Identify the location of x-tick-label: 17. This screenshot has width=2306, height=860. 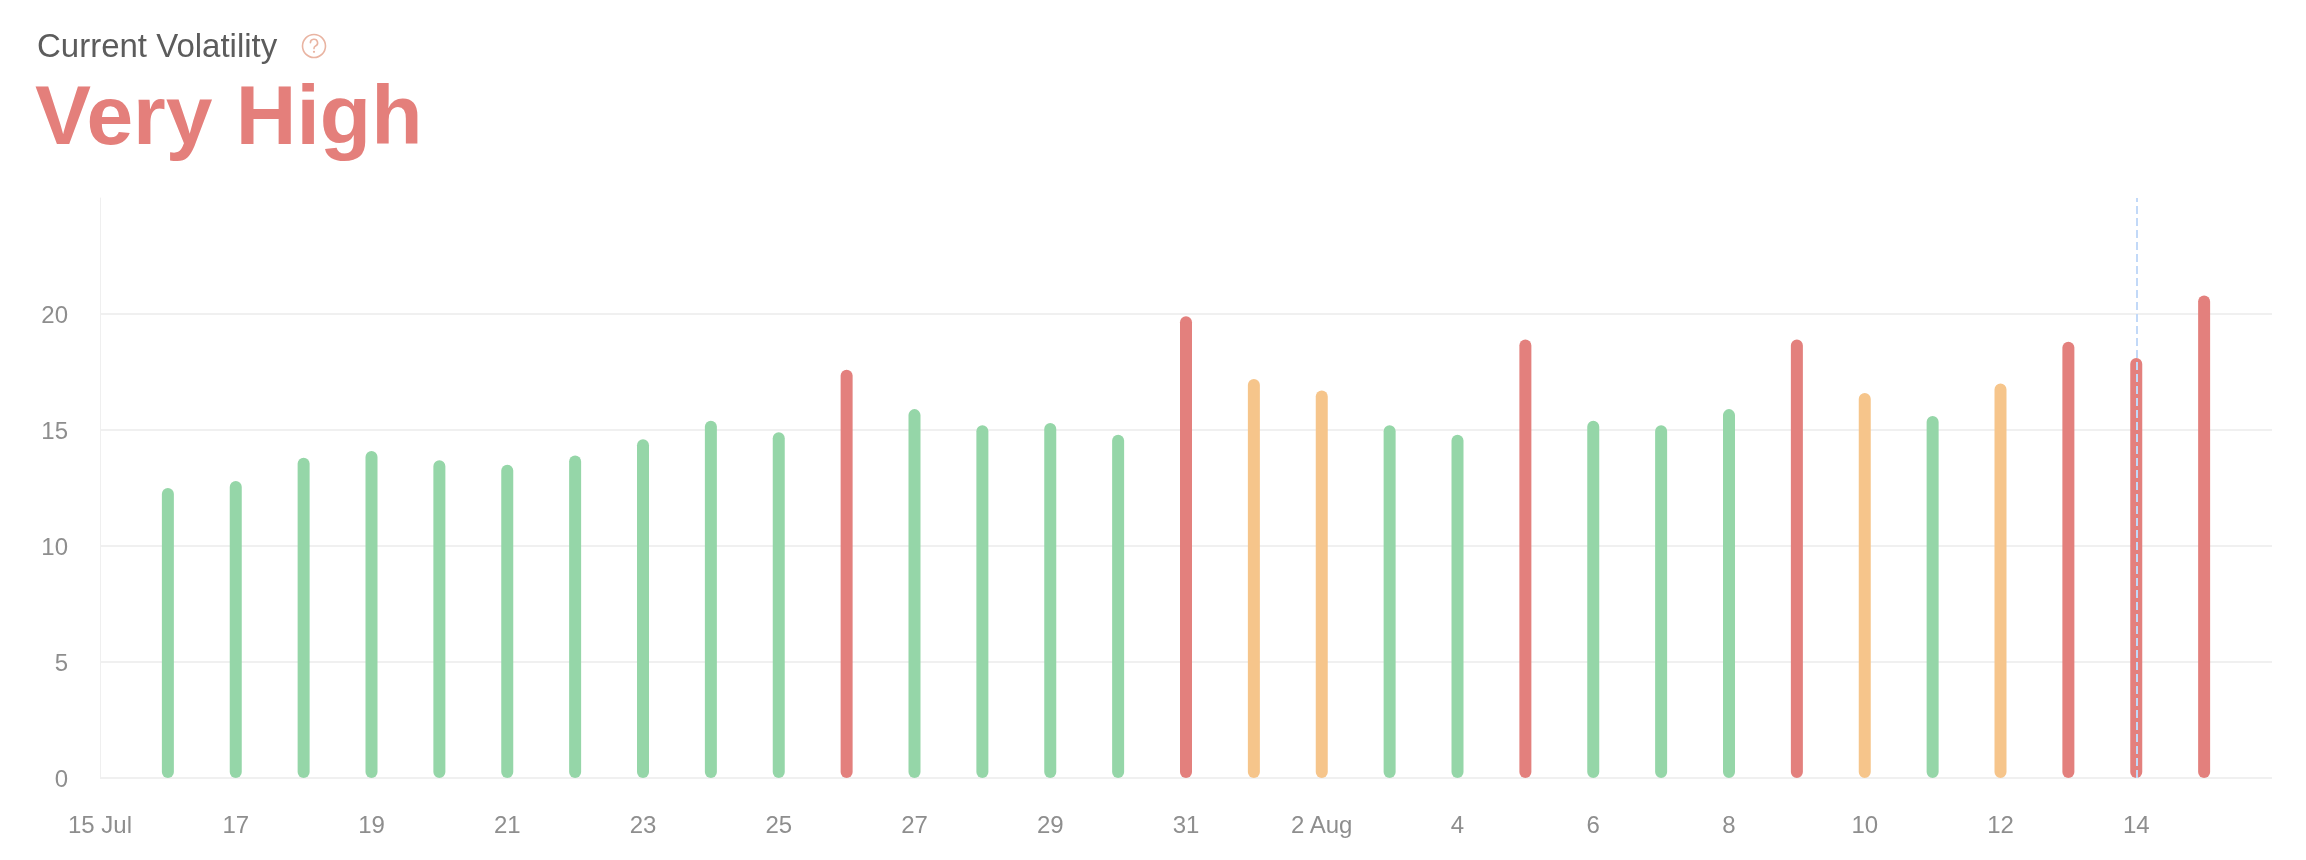
(236, 824).